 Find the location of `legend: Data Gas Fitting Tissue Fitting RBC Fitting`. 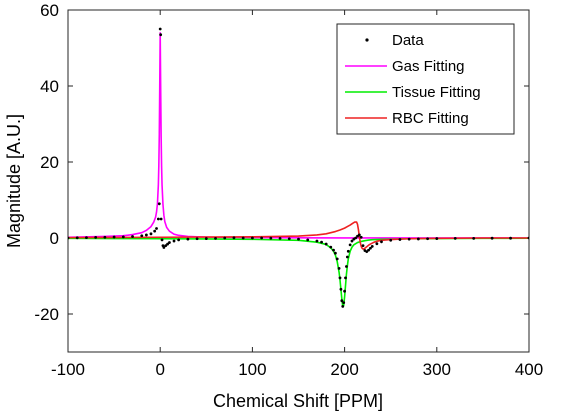

legend: Data Gas Fitting Tissue Fitting RBC Fitting is located at coordinates (425, 79).